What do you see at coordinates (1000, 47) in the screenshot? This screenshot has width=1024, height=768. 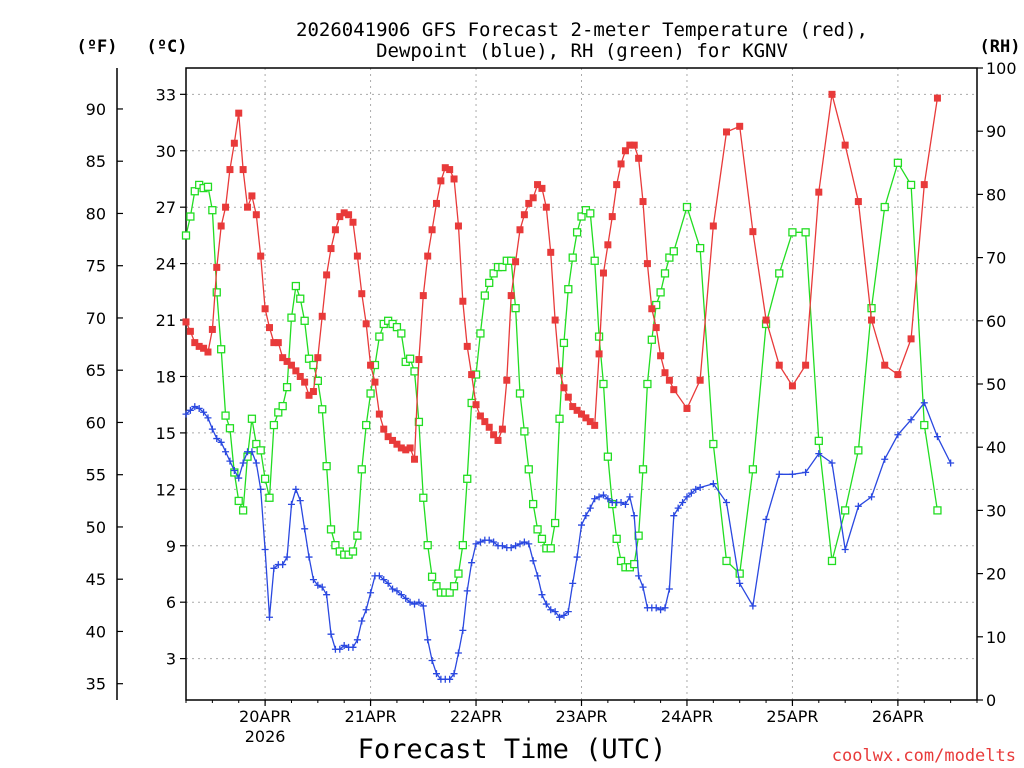 I see `rh-axis-unit: (RH)` at bounding box center [1000, 47].